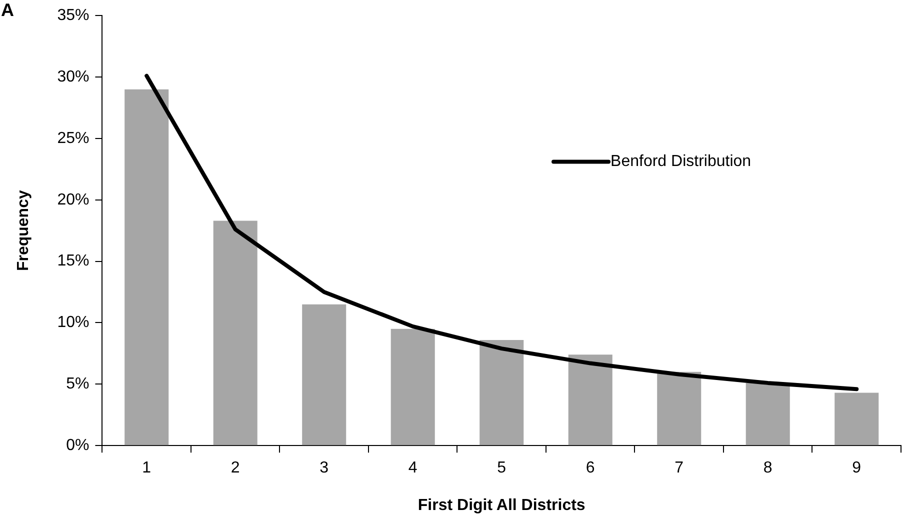 The height and width of the screenshot is (527, 919). What do you see at coordinates (73, 199) in the screenshot?
I see `y-tick-label: 20%` at bounding box center [73, 199].